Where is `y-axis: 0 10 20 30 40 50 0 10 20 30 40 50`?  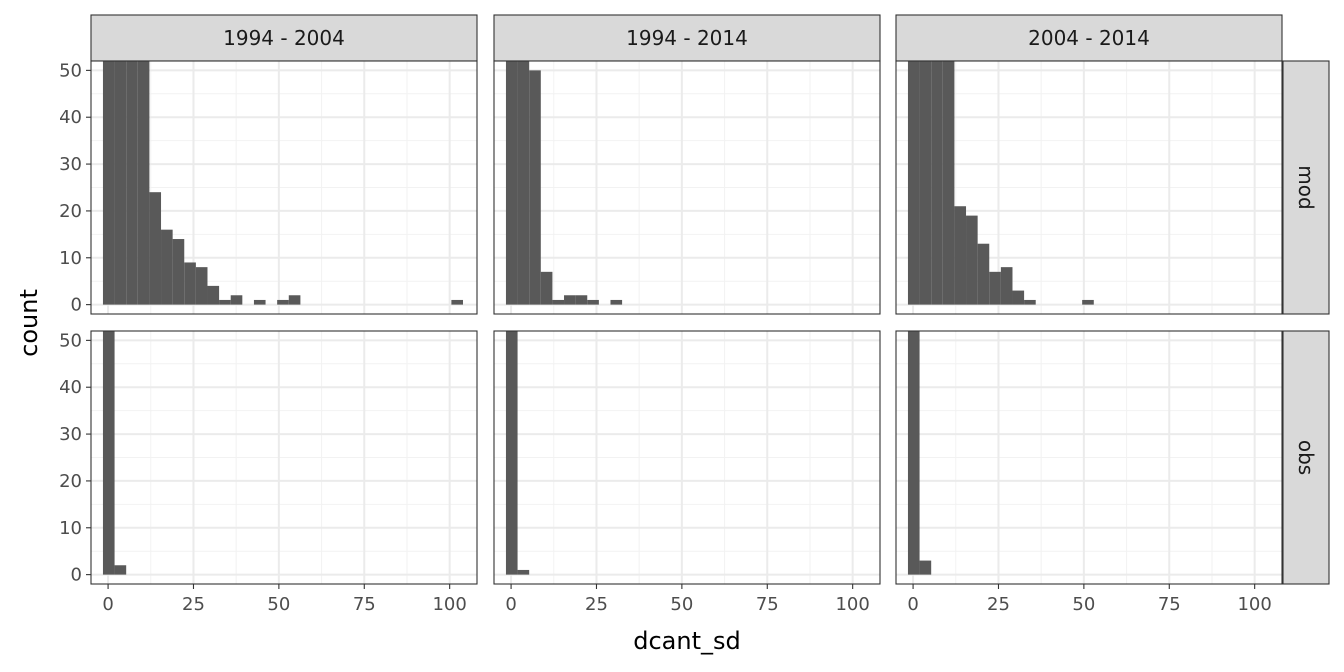
y-axis: 0 10 20 30 40 50 0 10 20 30 40 50 is located at coordinates (75, 323).